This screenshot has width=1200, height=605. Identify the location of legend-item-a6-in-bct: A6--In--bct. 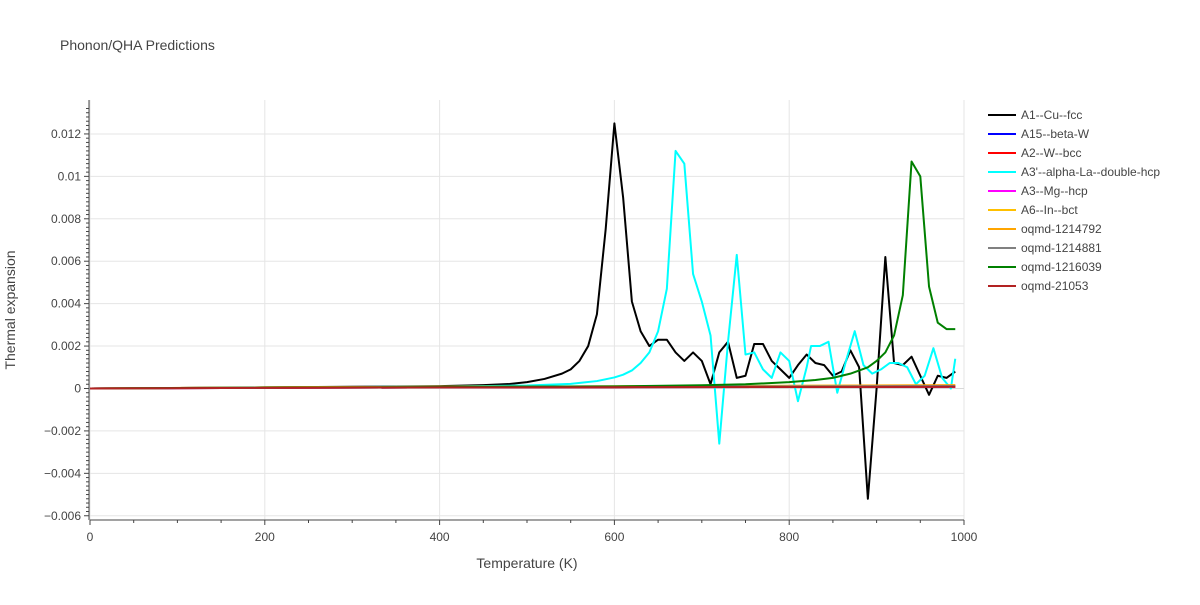
(1033, 210).